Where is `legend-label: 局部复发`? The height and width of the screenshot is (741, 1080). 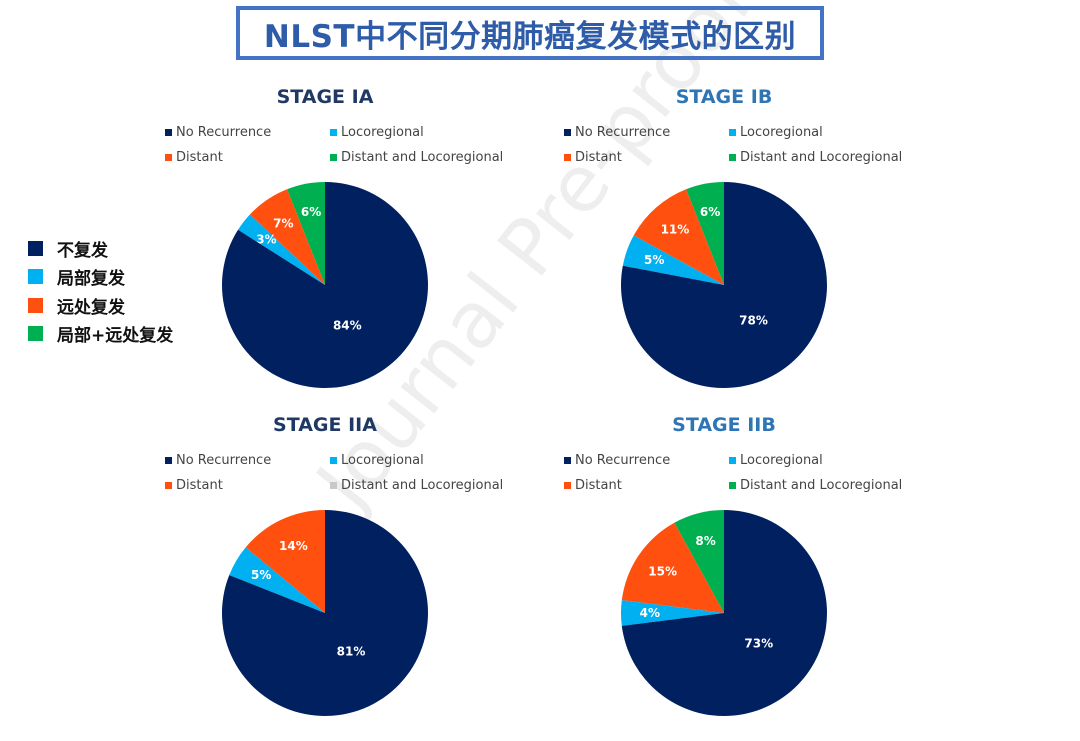 legend-label: 局部复发 is located at coordinates (91, 279).